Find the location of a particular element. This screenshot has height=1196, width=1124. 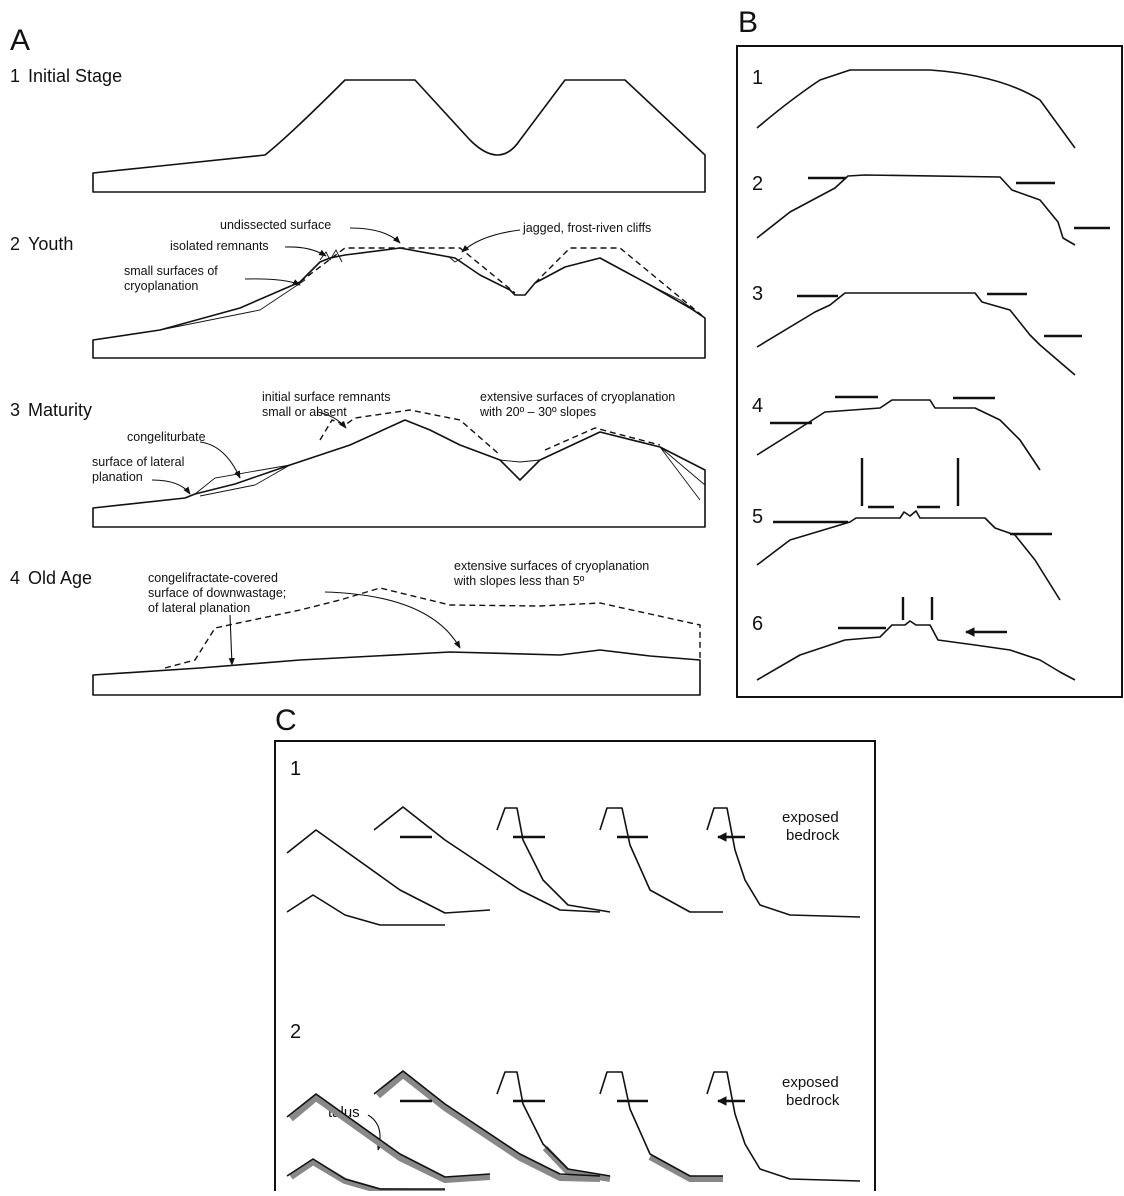

stage-numbers: 1 2 3 4 5 6 is located at coordinates (757, 351).